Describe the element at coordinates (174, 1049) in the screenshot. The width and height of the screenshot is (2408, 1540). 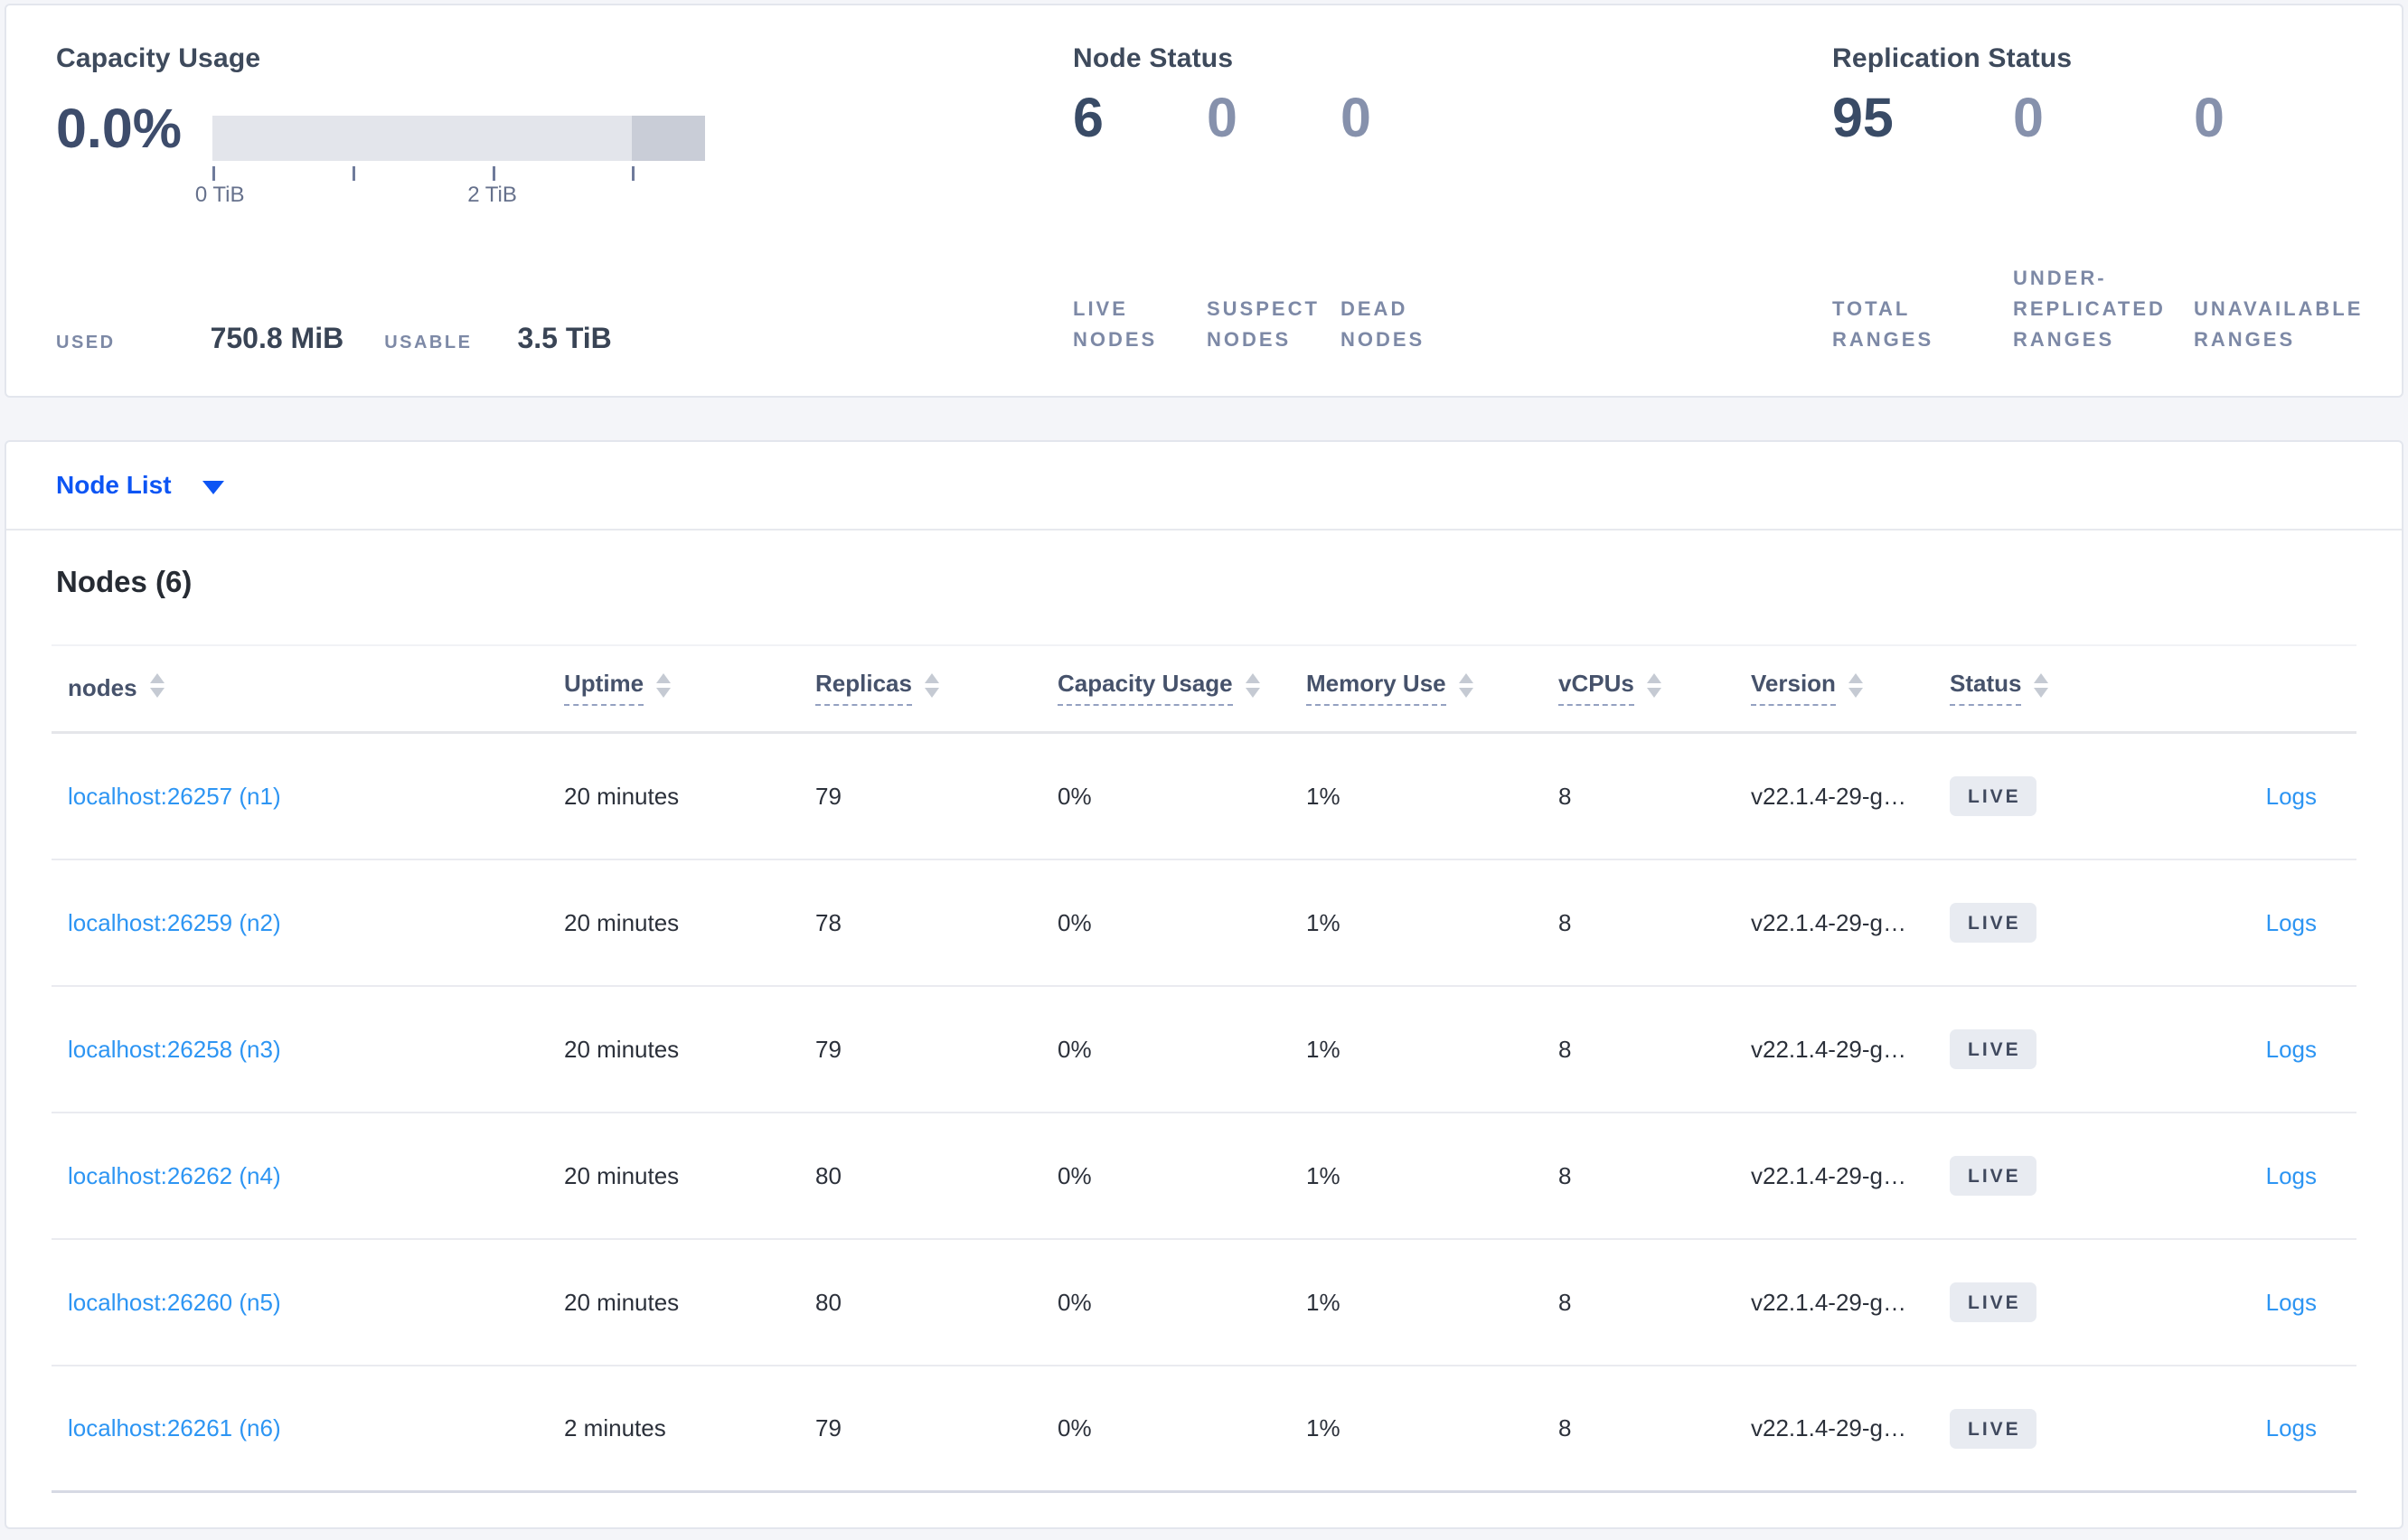
I see `node-address-link: localhost:26258 (n3)` at that location.